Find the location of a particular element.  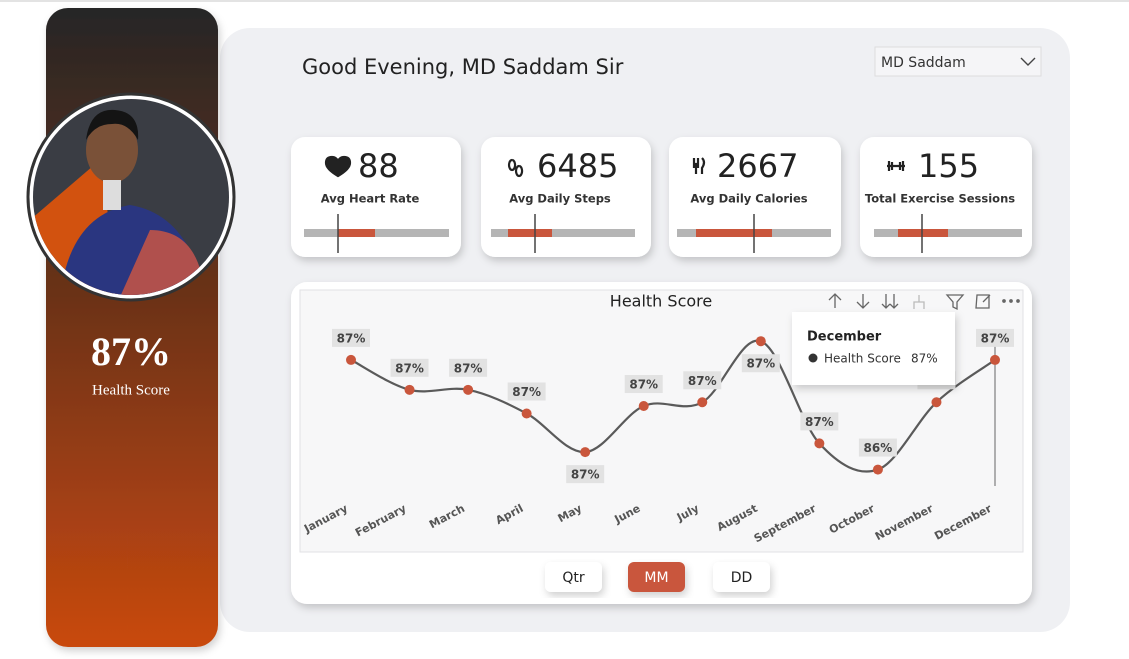

kpi-card: 88 Avg Heart Rate is located at coordinates (376, 197).